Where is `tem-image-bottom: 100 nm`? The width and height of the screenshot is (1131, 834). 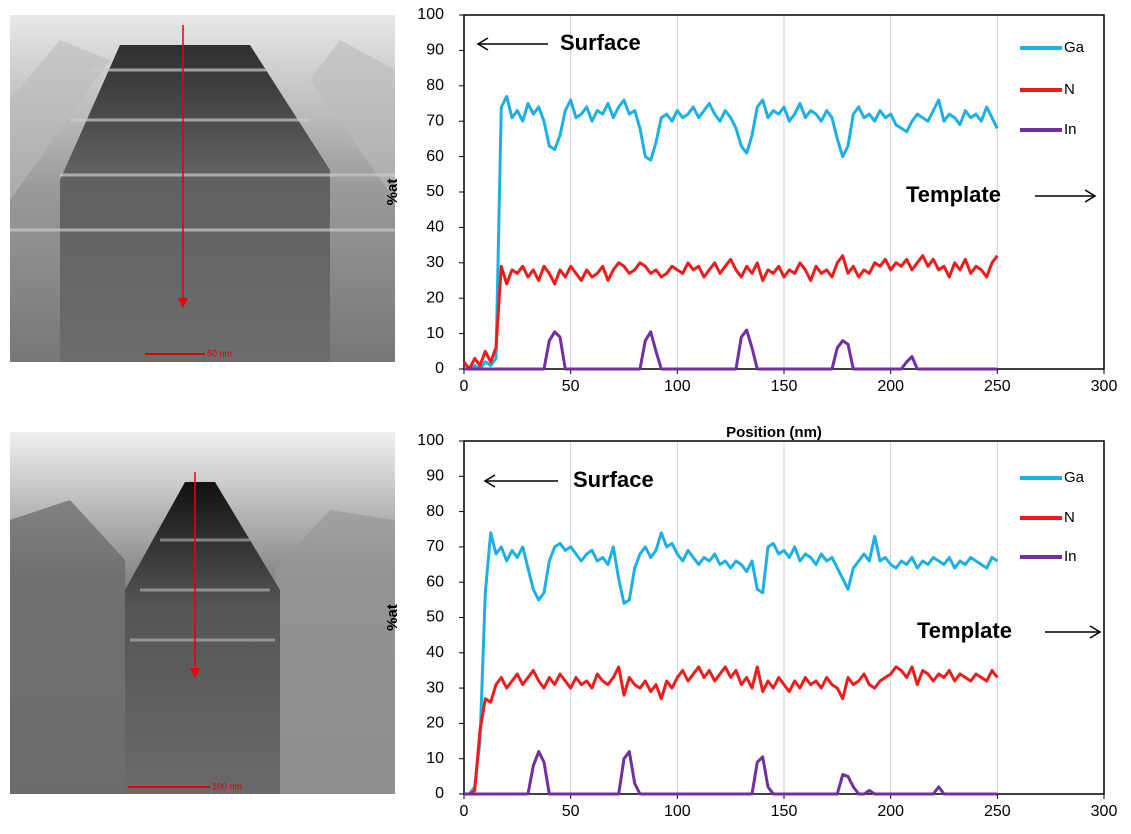
tem-image-bottom: 100 nm is located at coordinates (202, 613).